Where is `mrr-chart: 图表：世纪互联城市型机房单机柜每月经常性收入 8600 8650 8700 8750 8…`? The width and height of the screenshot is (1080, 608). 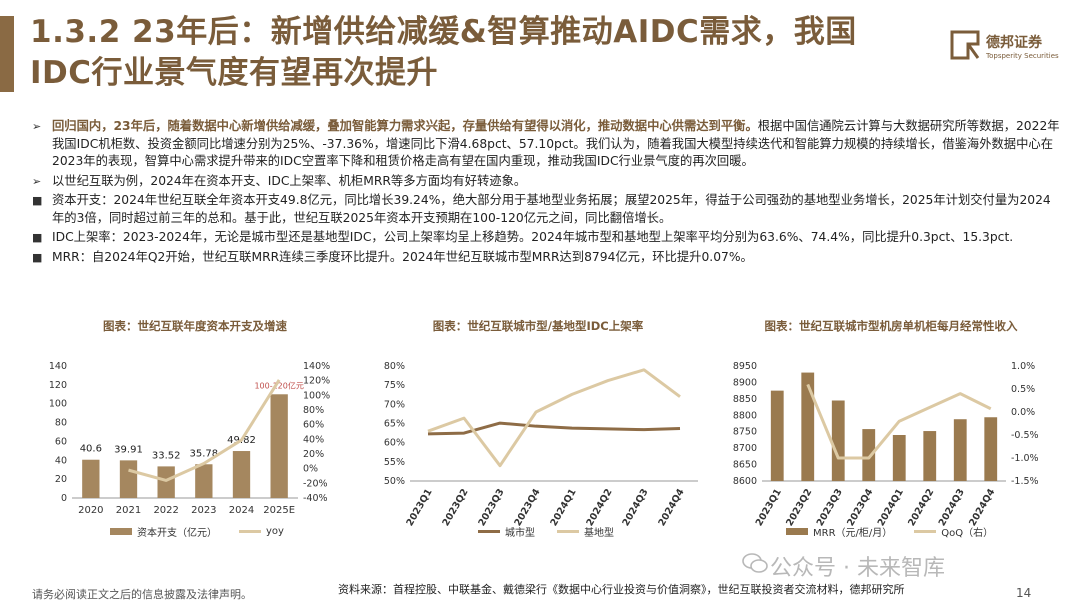
mrr-chart: 图表：世纪互联城市型机房单机柜每月经常性收入 8600 8650 8700 8750 8… is located at coordinates (891, 433).